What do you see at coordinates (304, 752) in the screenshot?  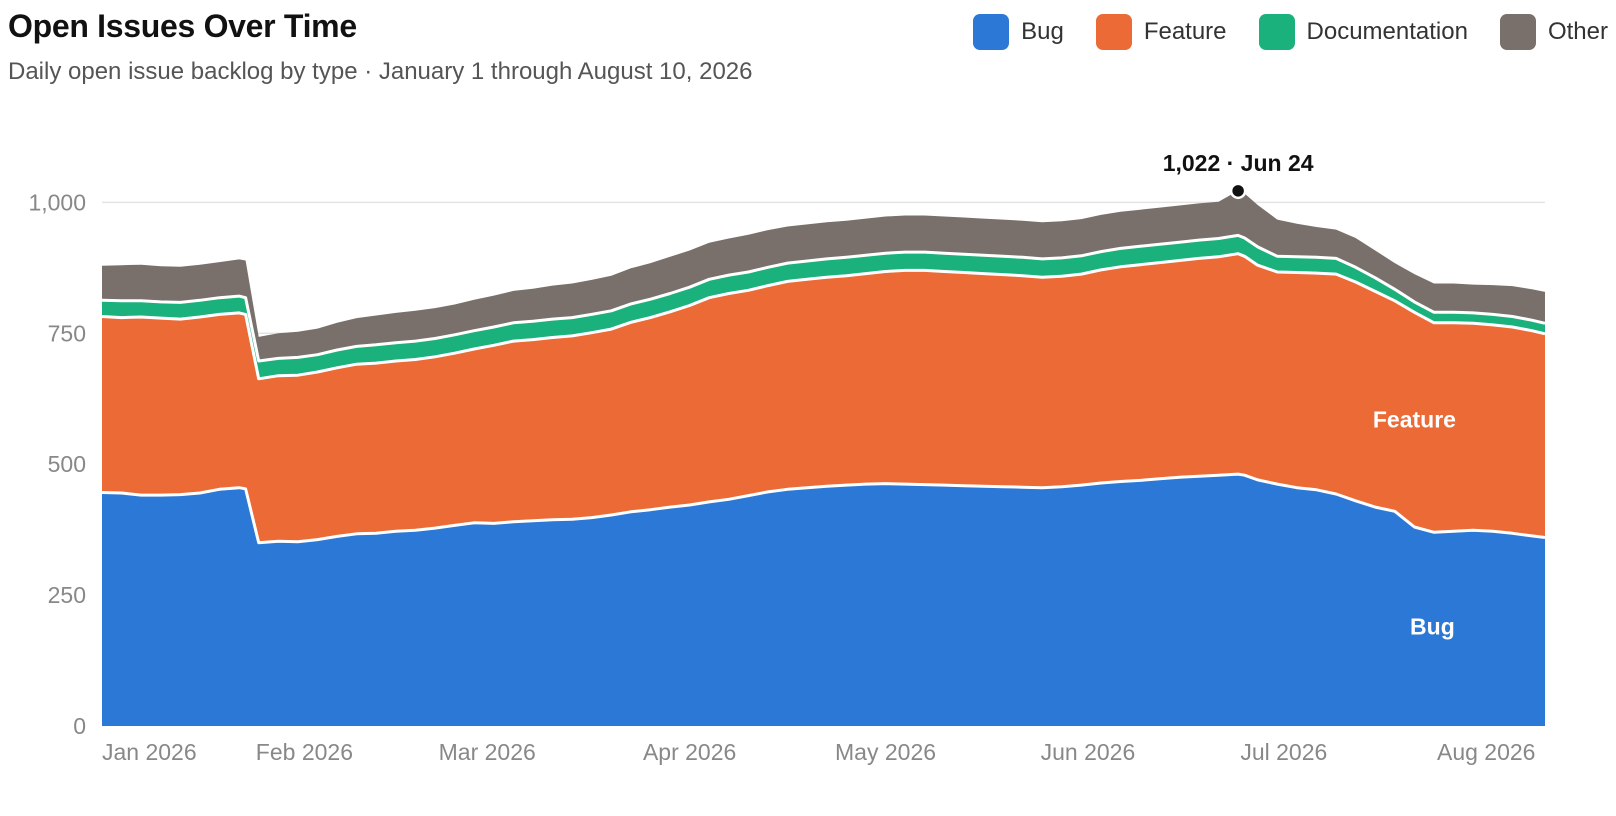 I see `x-tick-label: Feb 2026` at bounding box center [304, 752].